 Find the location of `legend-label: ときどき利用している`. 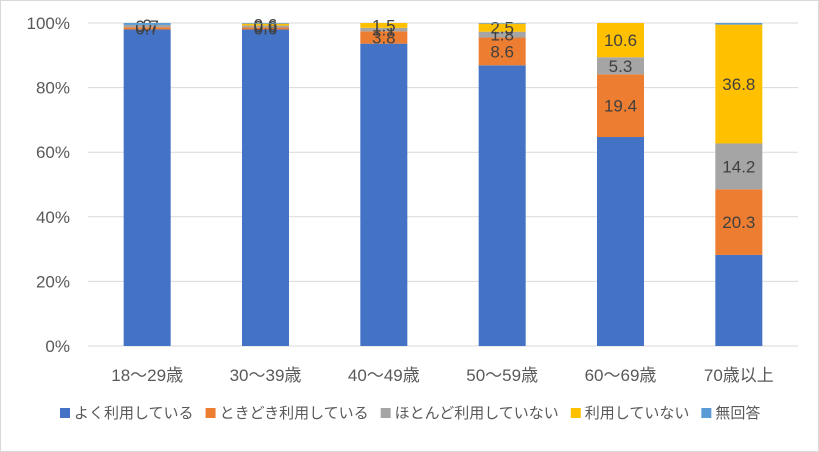

legend-label: ときどき利用している is located at coordinates (294, 413).